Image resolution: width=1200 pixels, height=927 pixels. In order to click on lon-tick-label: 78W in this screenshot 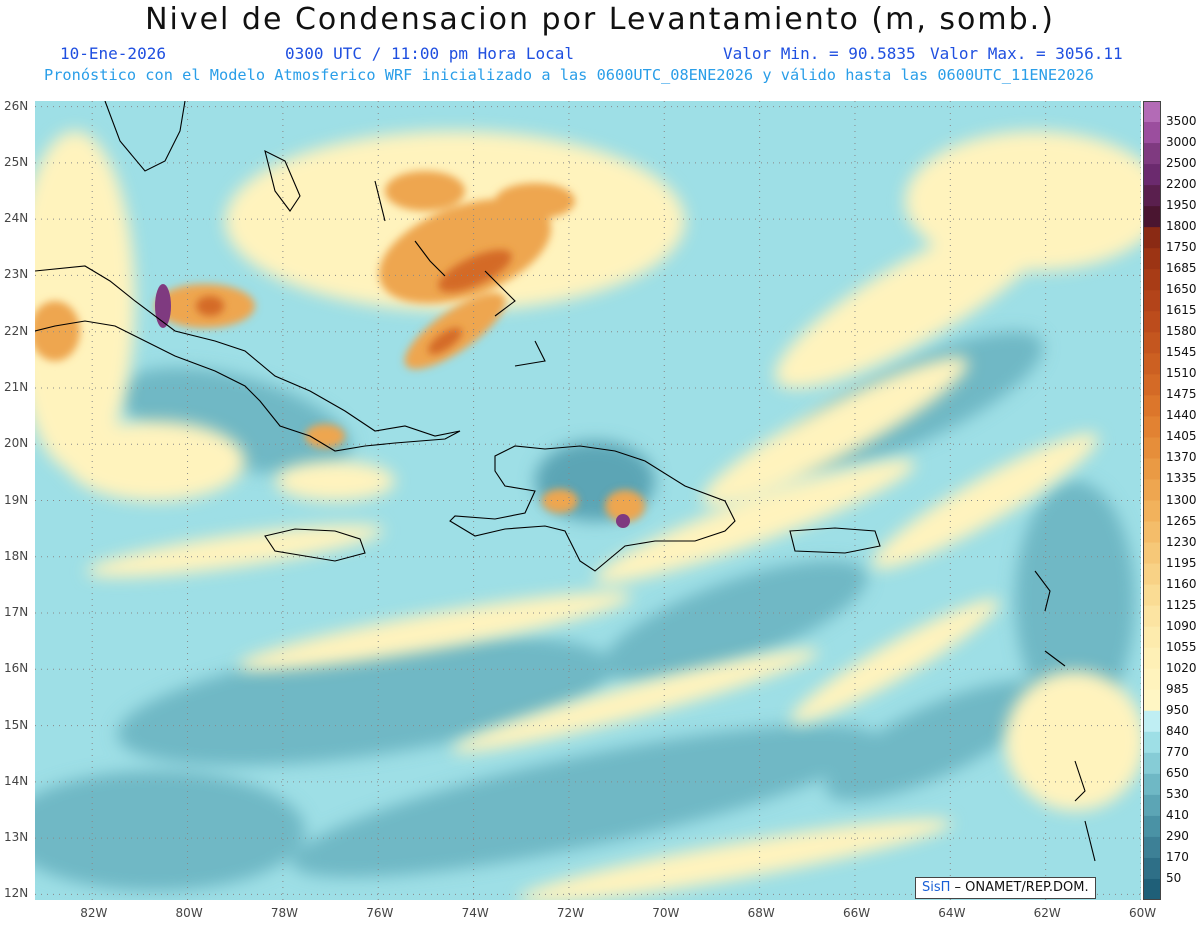, I will do `click(284, 913)`.